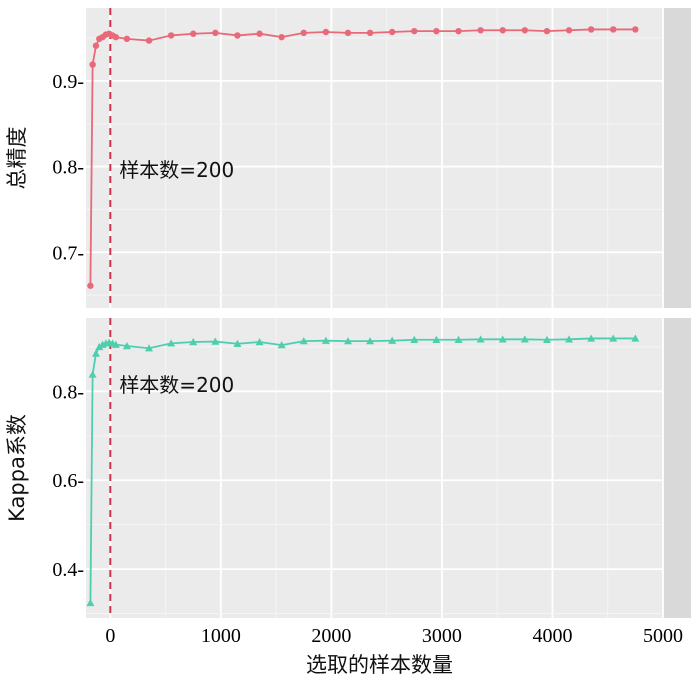 Image resolution: width=700 pixels, height=680 pixels. I want to click on y-tick-label: 0.9-, so click(68, 82).